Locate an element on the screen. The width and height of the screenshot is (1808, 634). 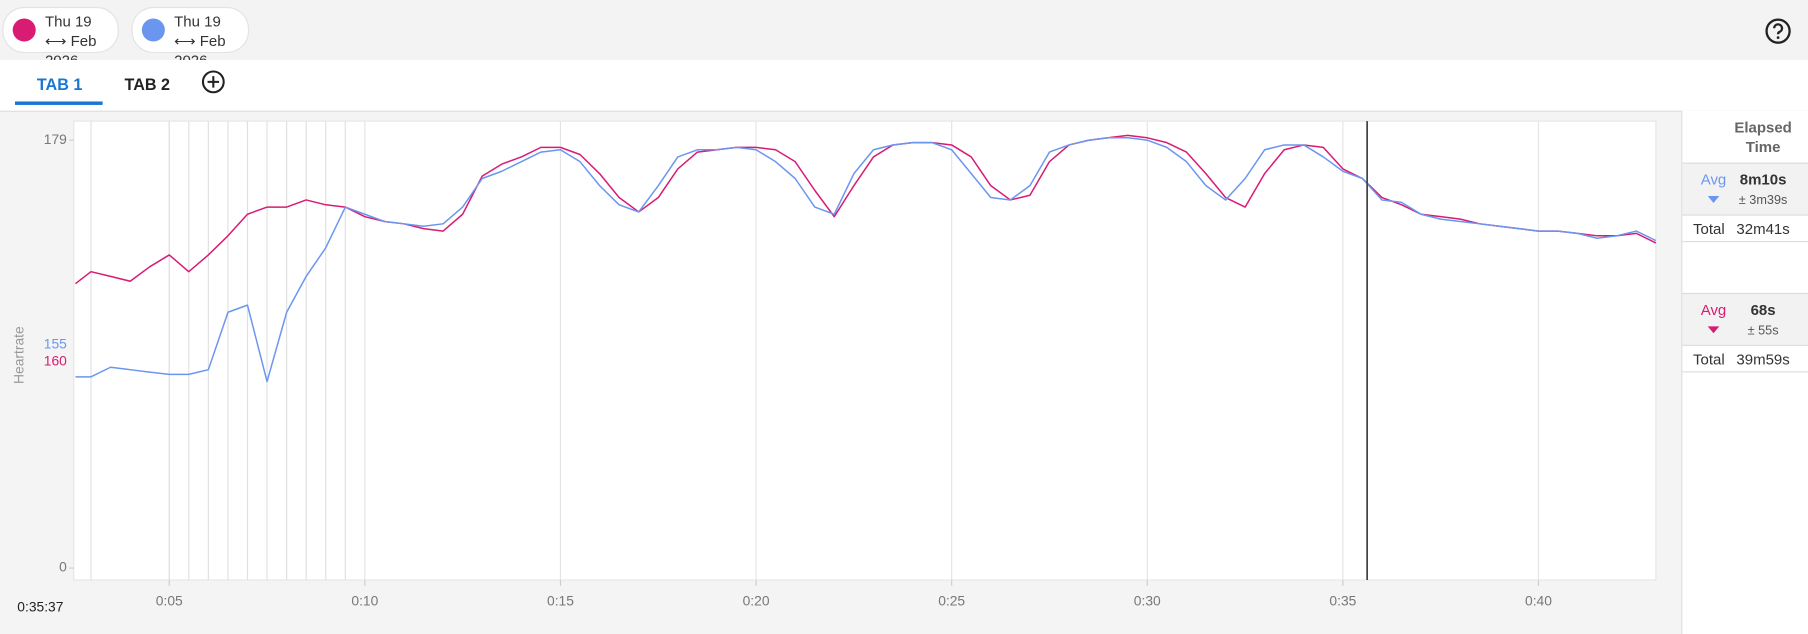
y-tick-label: 179 is located at coordinates (55, 139).